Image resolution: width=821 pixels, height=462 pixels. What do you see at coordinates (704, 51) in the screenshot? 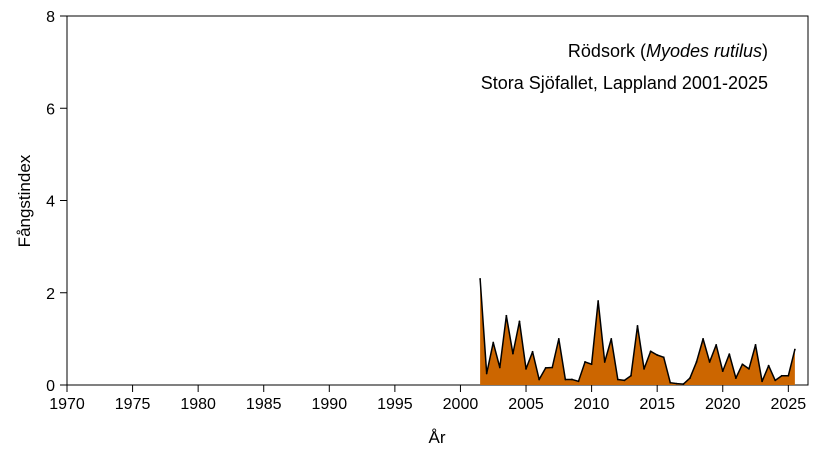
I see `title-species: Myodes rutilus` at bounding box center [704, 51].